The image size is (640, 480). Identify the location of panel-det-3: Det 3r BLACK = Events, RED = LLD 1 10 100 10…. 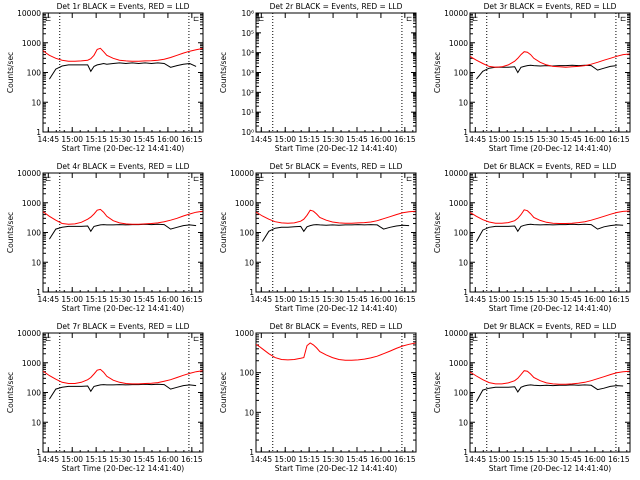
(532, 77).